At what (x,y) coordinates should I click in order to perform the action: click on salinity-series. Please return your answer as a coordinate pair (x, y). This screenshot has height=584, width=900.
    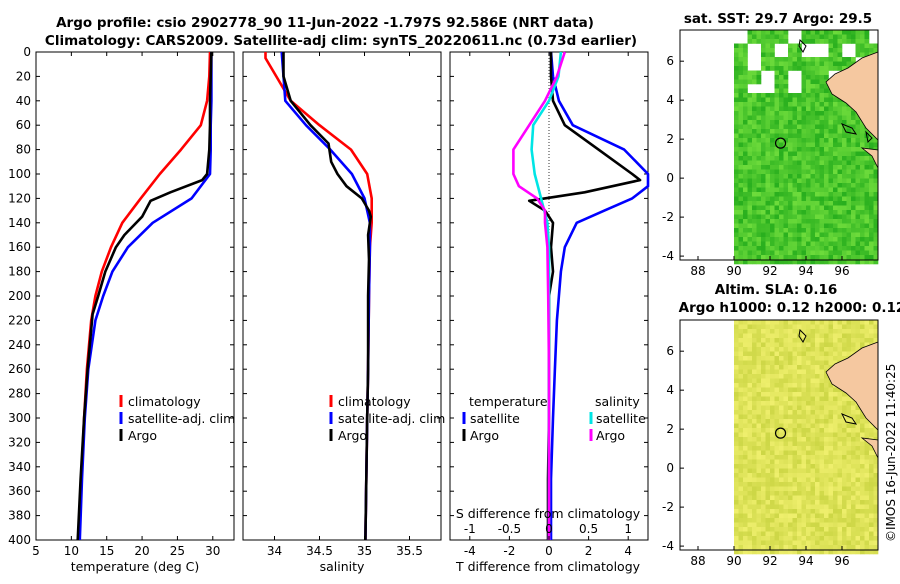
    Looking at the image, I should click on (319, 296).